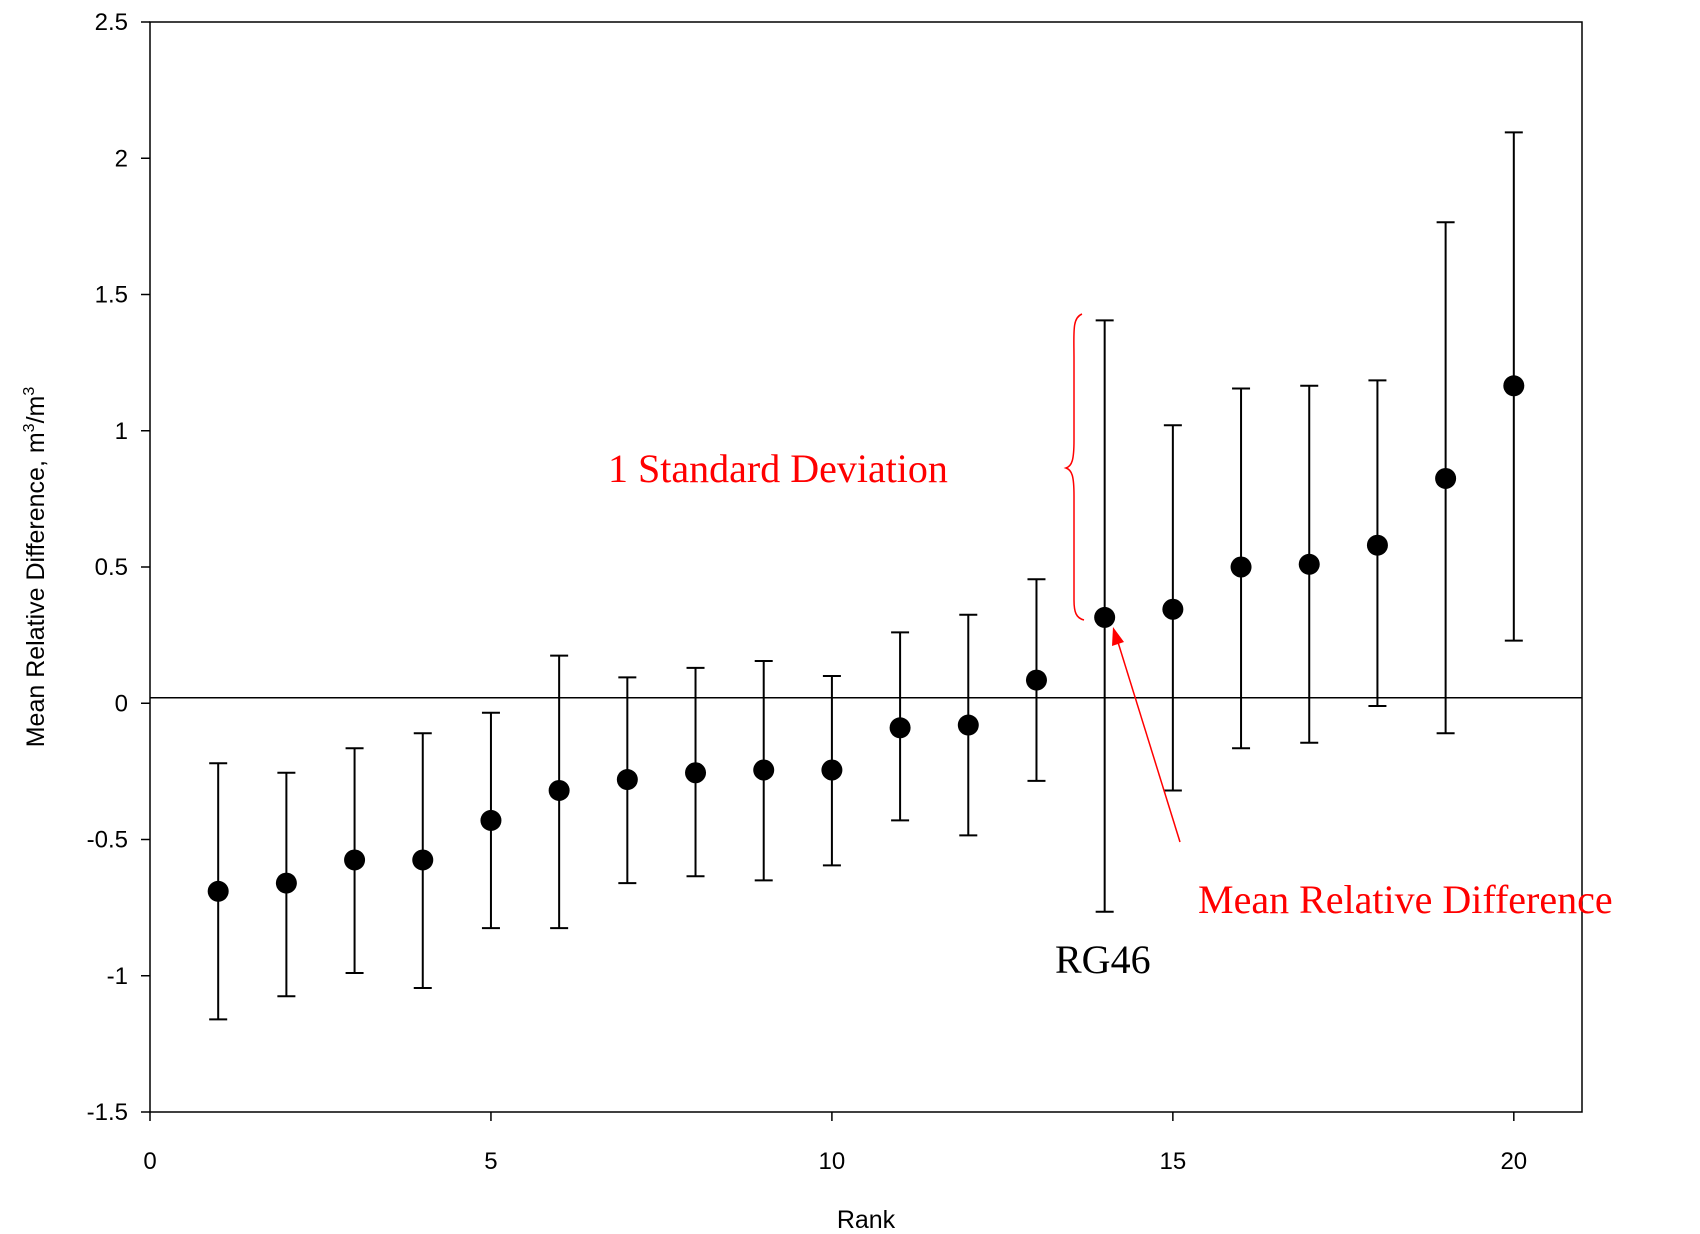 The width and height of the screenshot is (1700, 1234). Describe the element at coordinates (111, 22) in the screenshot. I see `y-tick-label: 2.5` at that location.